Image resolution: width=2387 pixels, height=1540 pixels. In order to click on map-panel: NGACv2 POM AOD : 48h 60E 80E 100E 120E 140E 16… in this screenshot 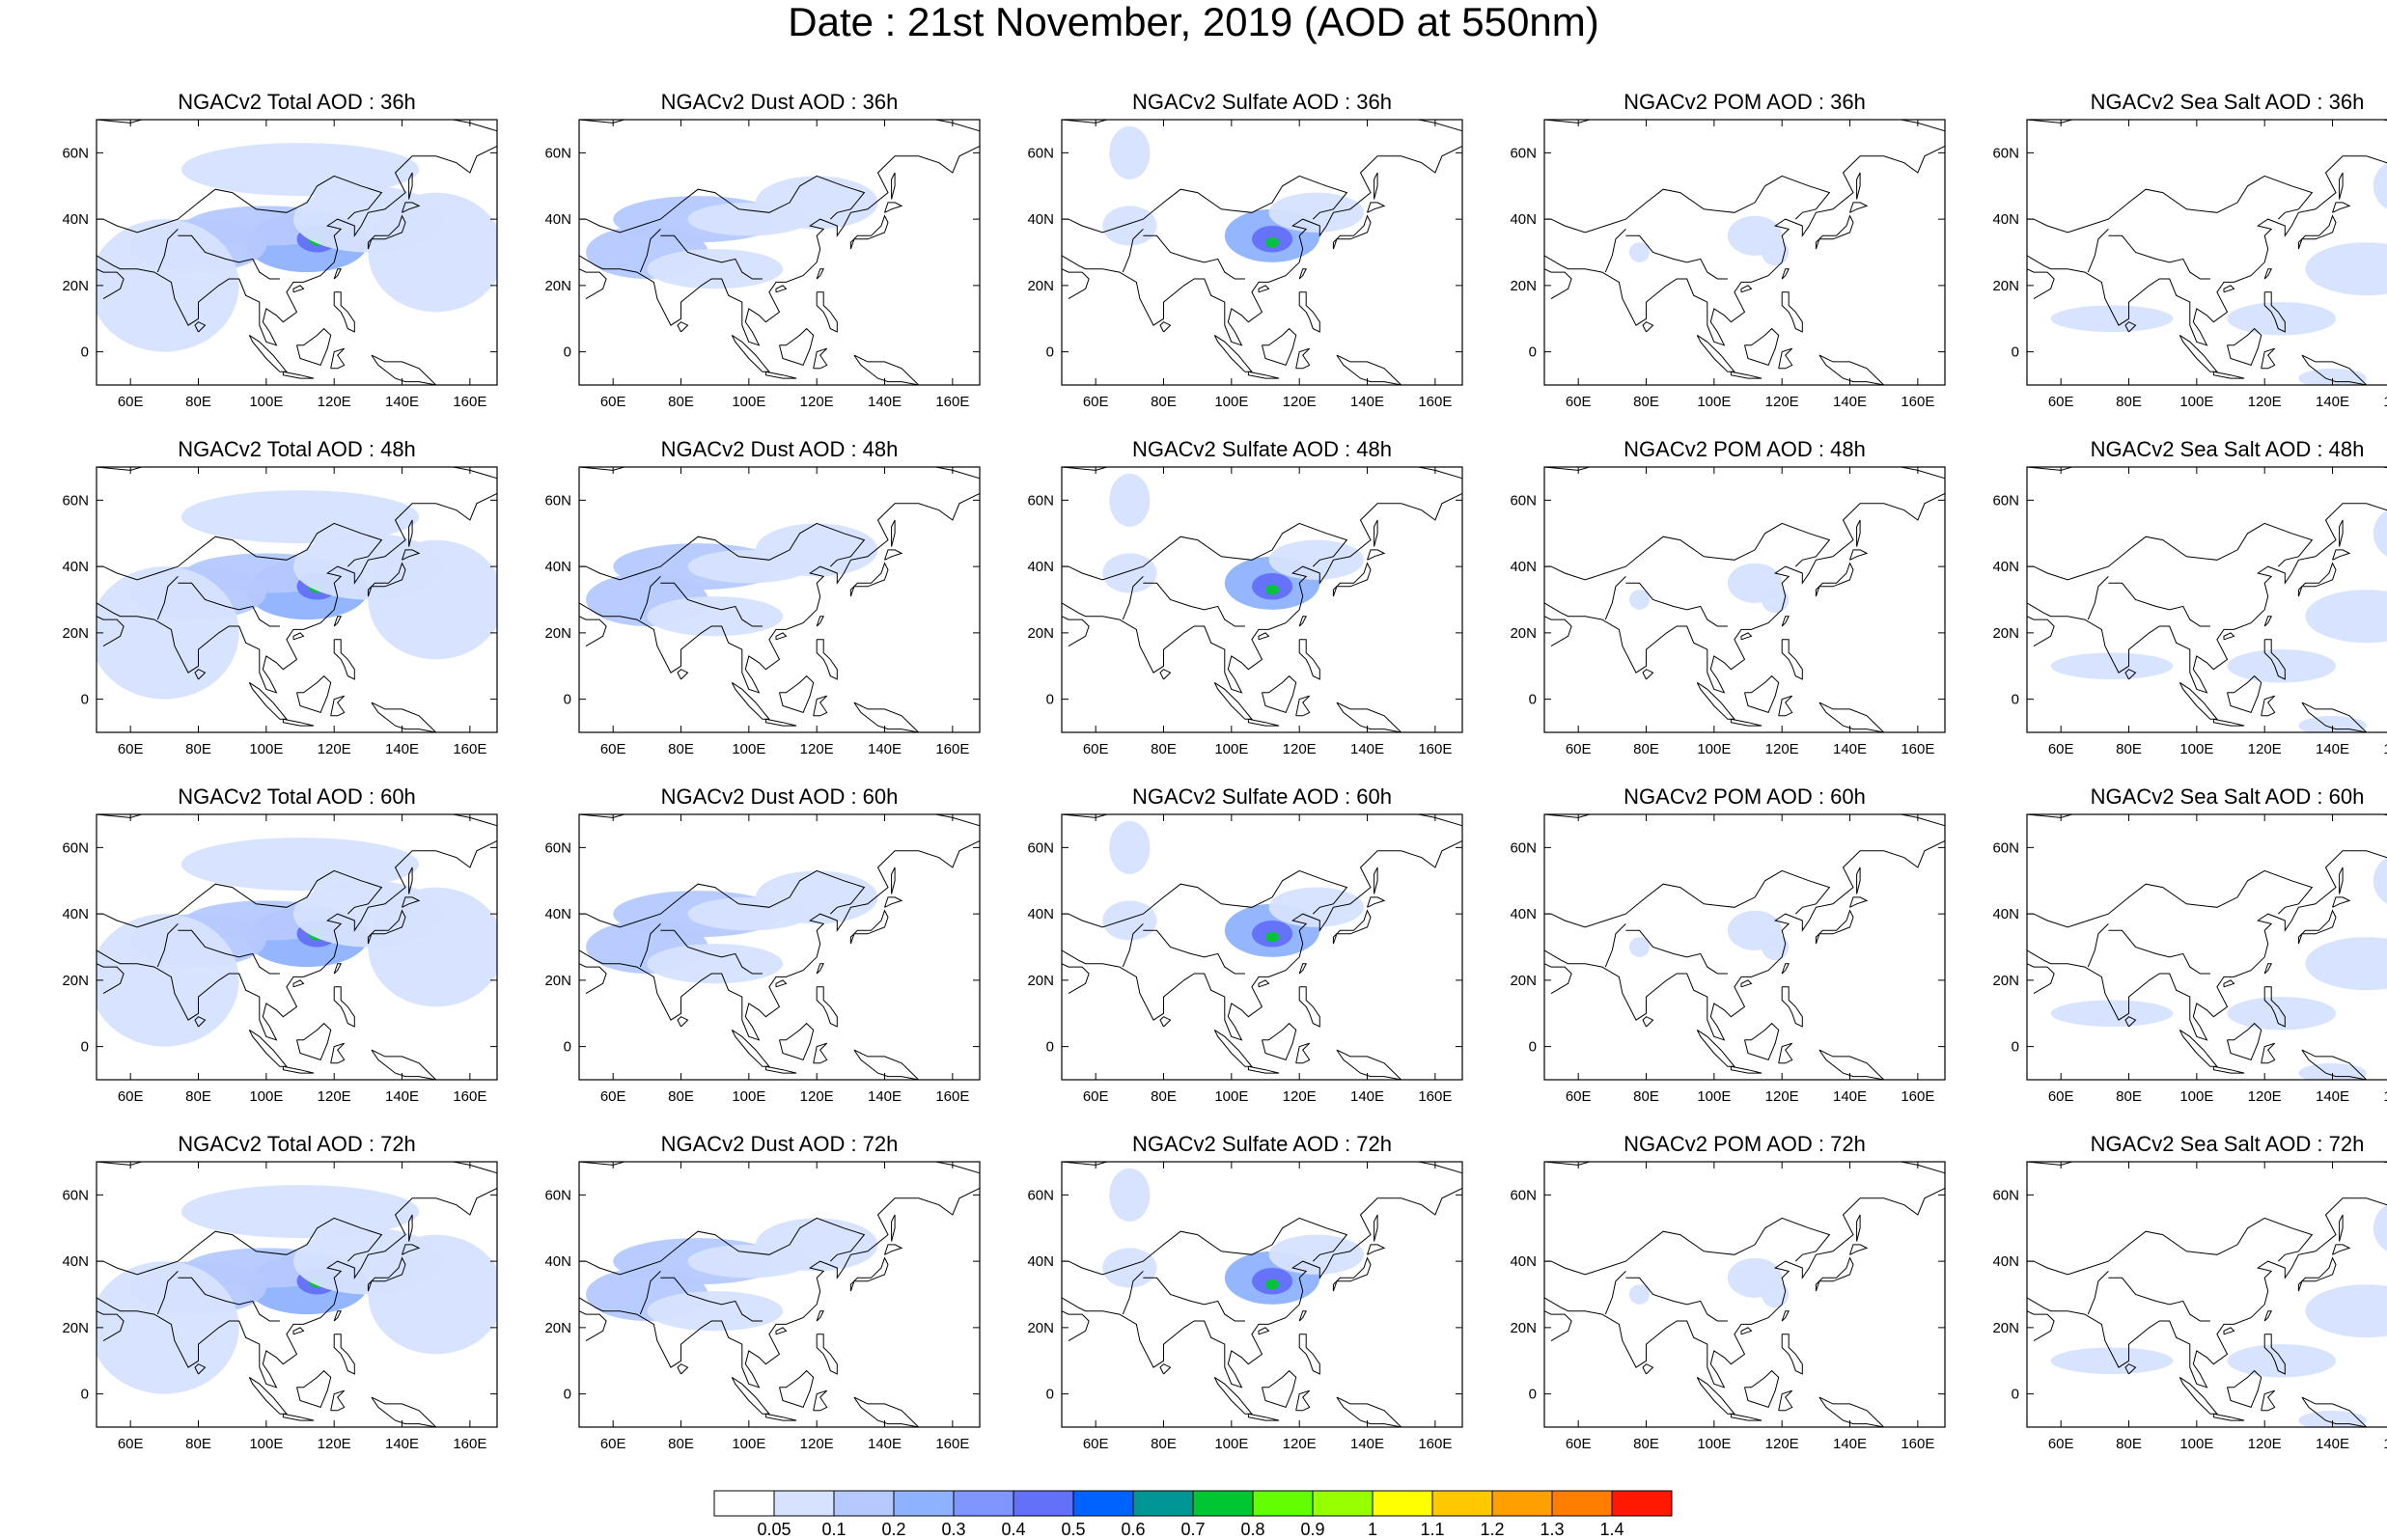, I will do `click(1737, 605)`.